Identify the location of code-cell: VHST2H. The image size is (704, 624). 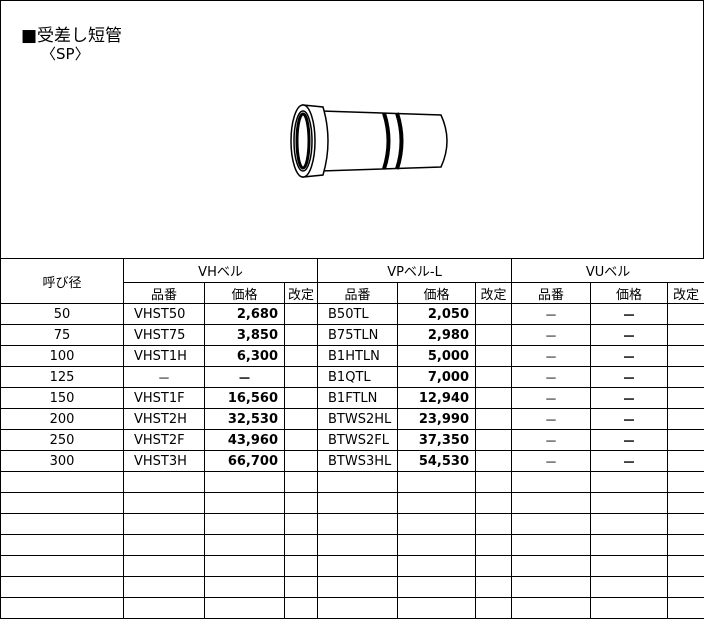
(164, 419).